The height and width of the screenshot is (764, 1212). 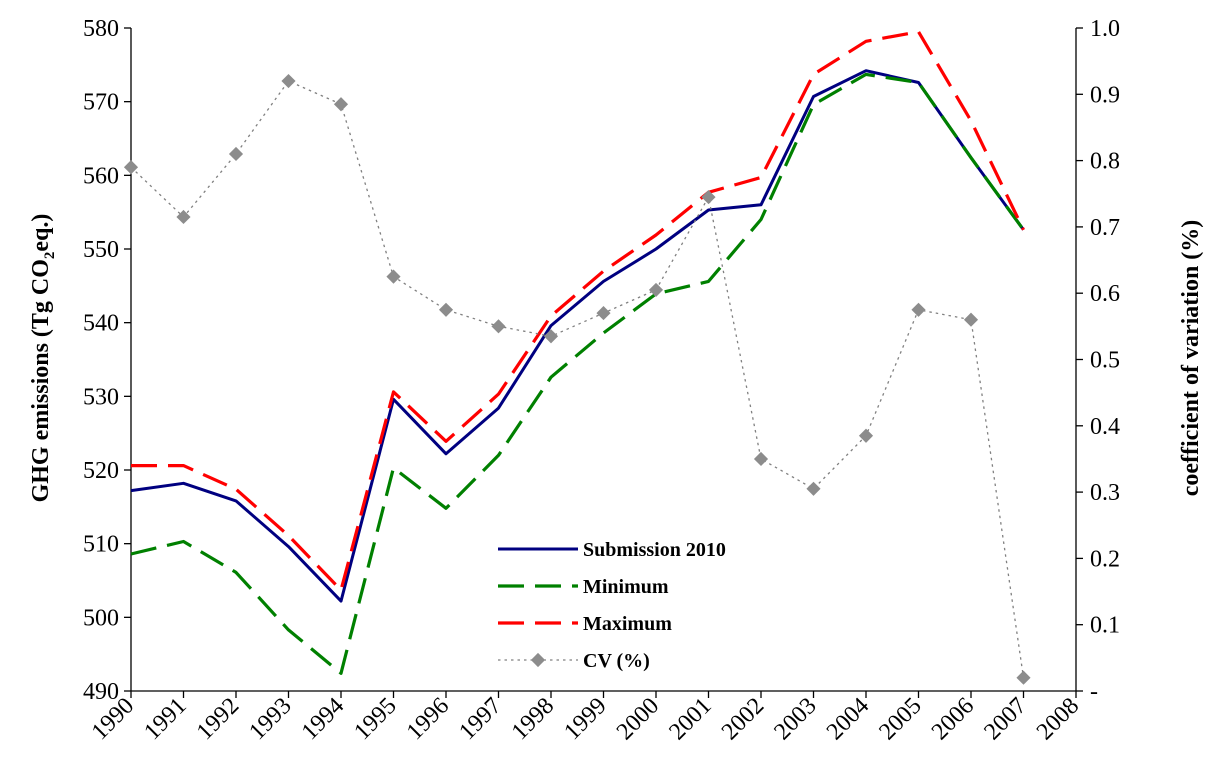 What do you see at coordinates (101, 29) in the screenshot?
I see `left-tick-label: 580` at bounding box center [101, 29].